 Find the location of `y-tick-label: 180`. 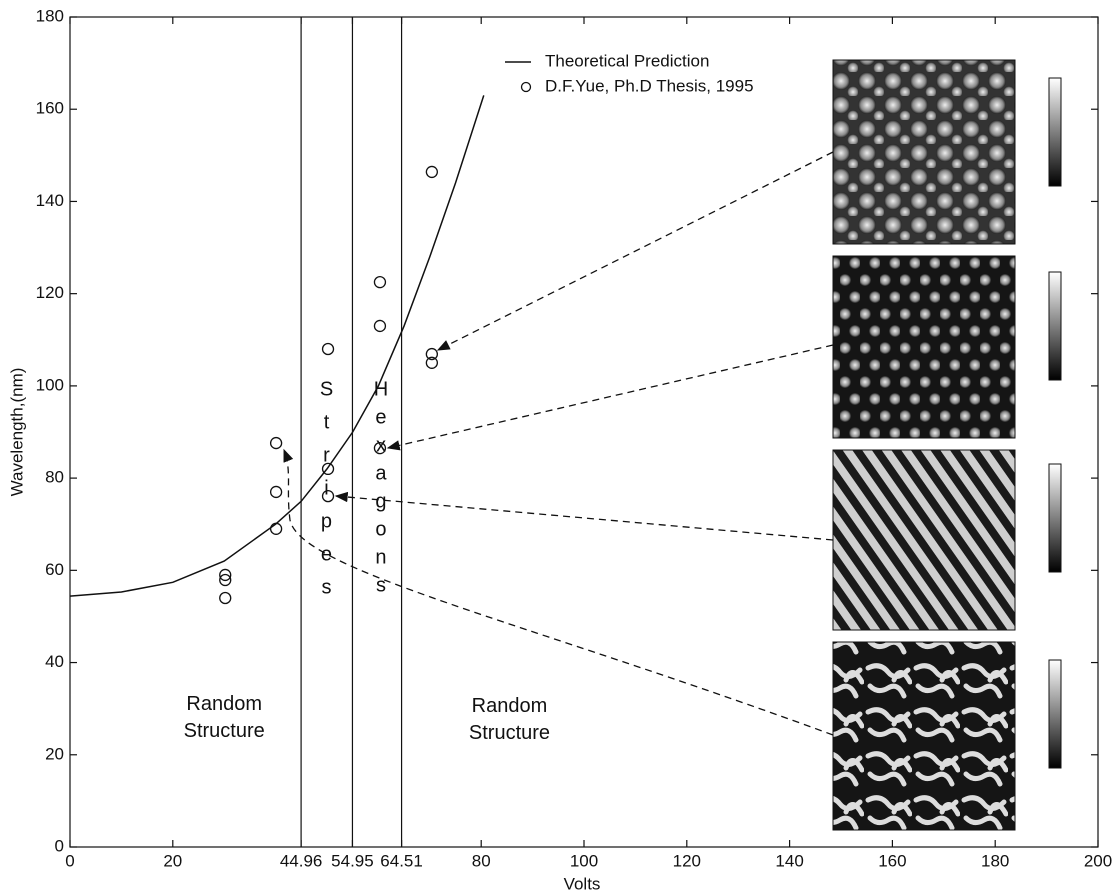

y-tick-label: 180 is located at coordinates (50, 15).